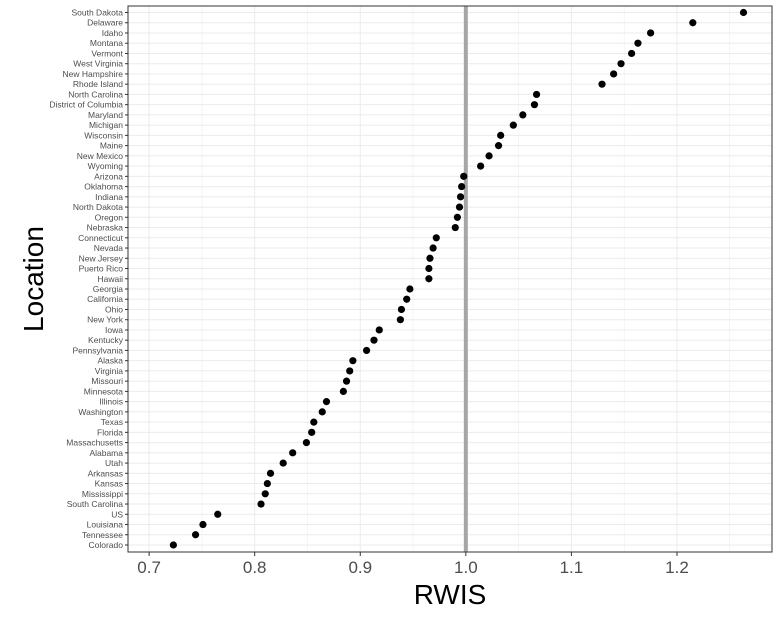  What do you see at coordinates (106, 545) in the screenshot?
I see `y-tick-label: Colorado` at bounding box center [106, 545].